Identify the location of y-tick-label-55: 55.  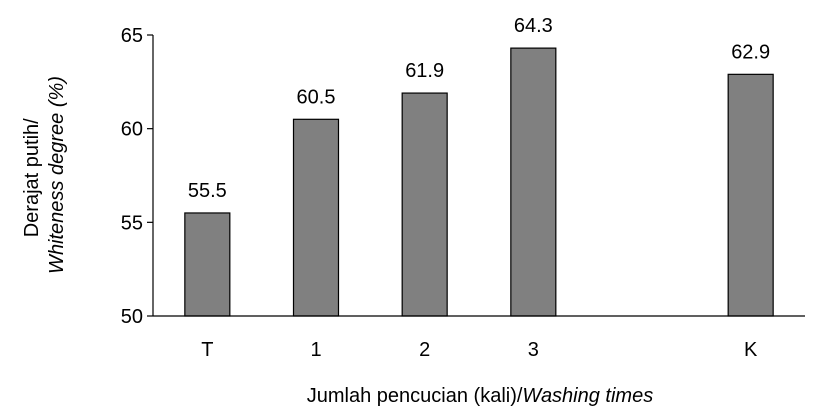
(132, 223).